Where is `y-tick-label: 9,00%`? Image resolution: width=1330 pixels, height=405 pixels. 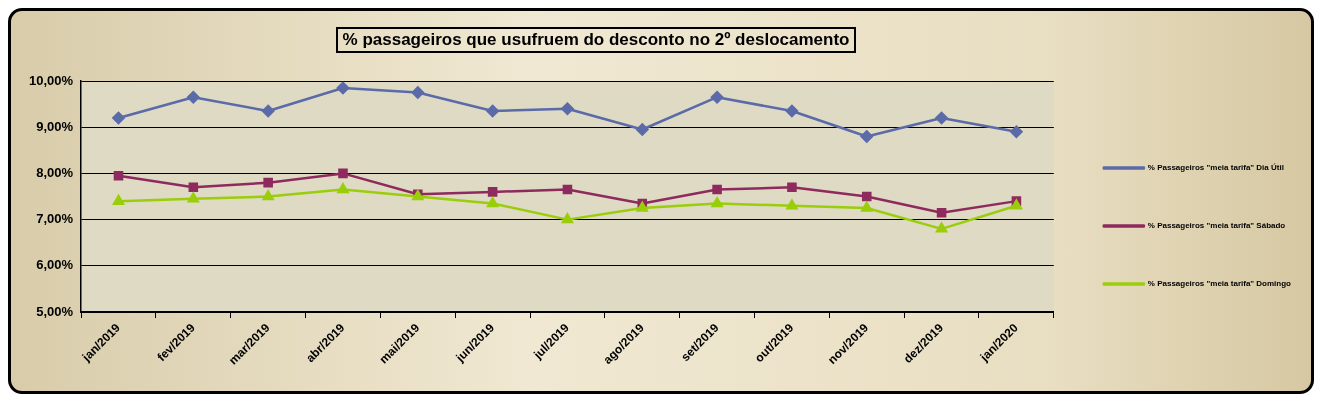
y-tick-label: 9,00% is located at coordinates (55, 126).